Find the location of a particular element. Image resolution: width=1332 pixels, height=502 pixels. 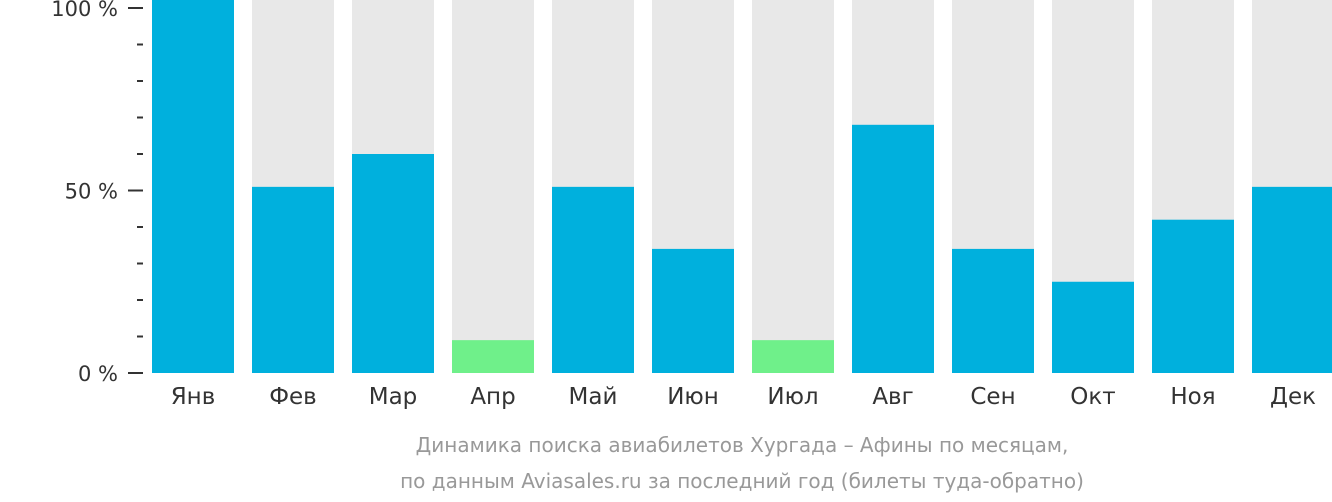

x-axis-labels: Янв Фев Мар Апр Май Июн Июл Авг Сен Окт Ноя Дек is located at coordinates (743, 397).